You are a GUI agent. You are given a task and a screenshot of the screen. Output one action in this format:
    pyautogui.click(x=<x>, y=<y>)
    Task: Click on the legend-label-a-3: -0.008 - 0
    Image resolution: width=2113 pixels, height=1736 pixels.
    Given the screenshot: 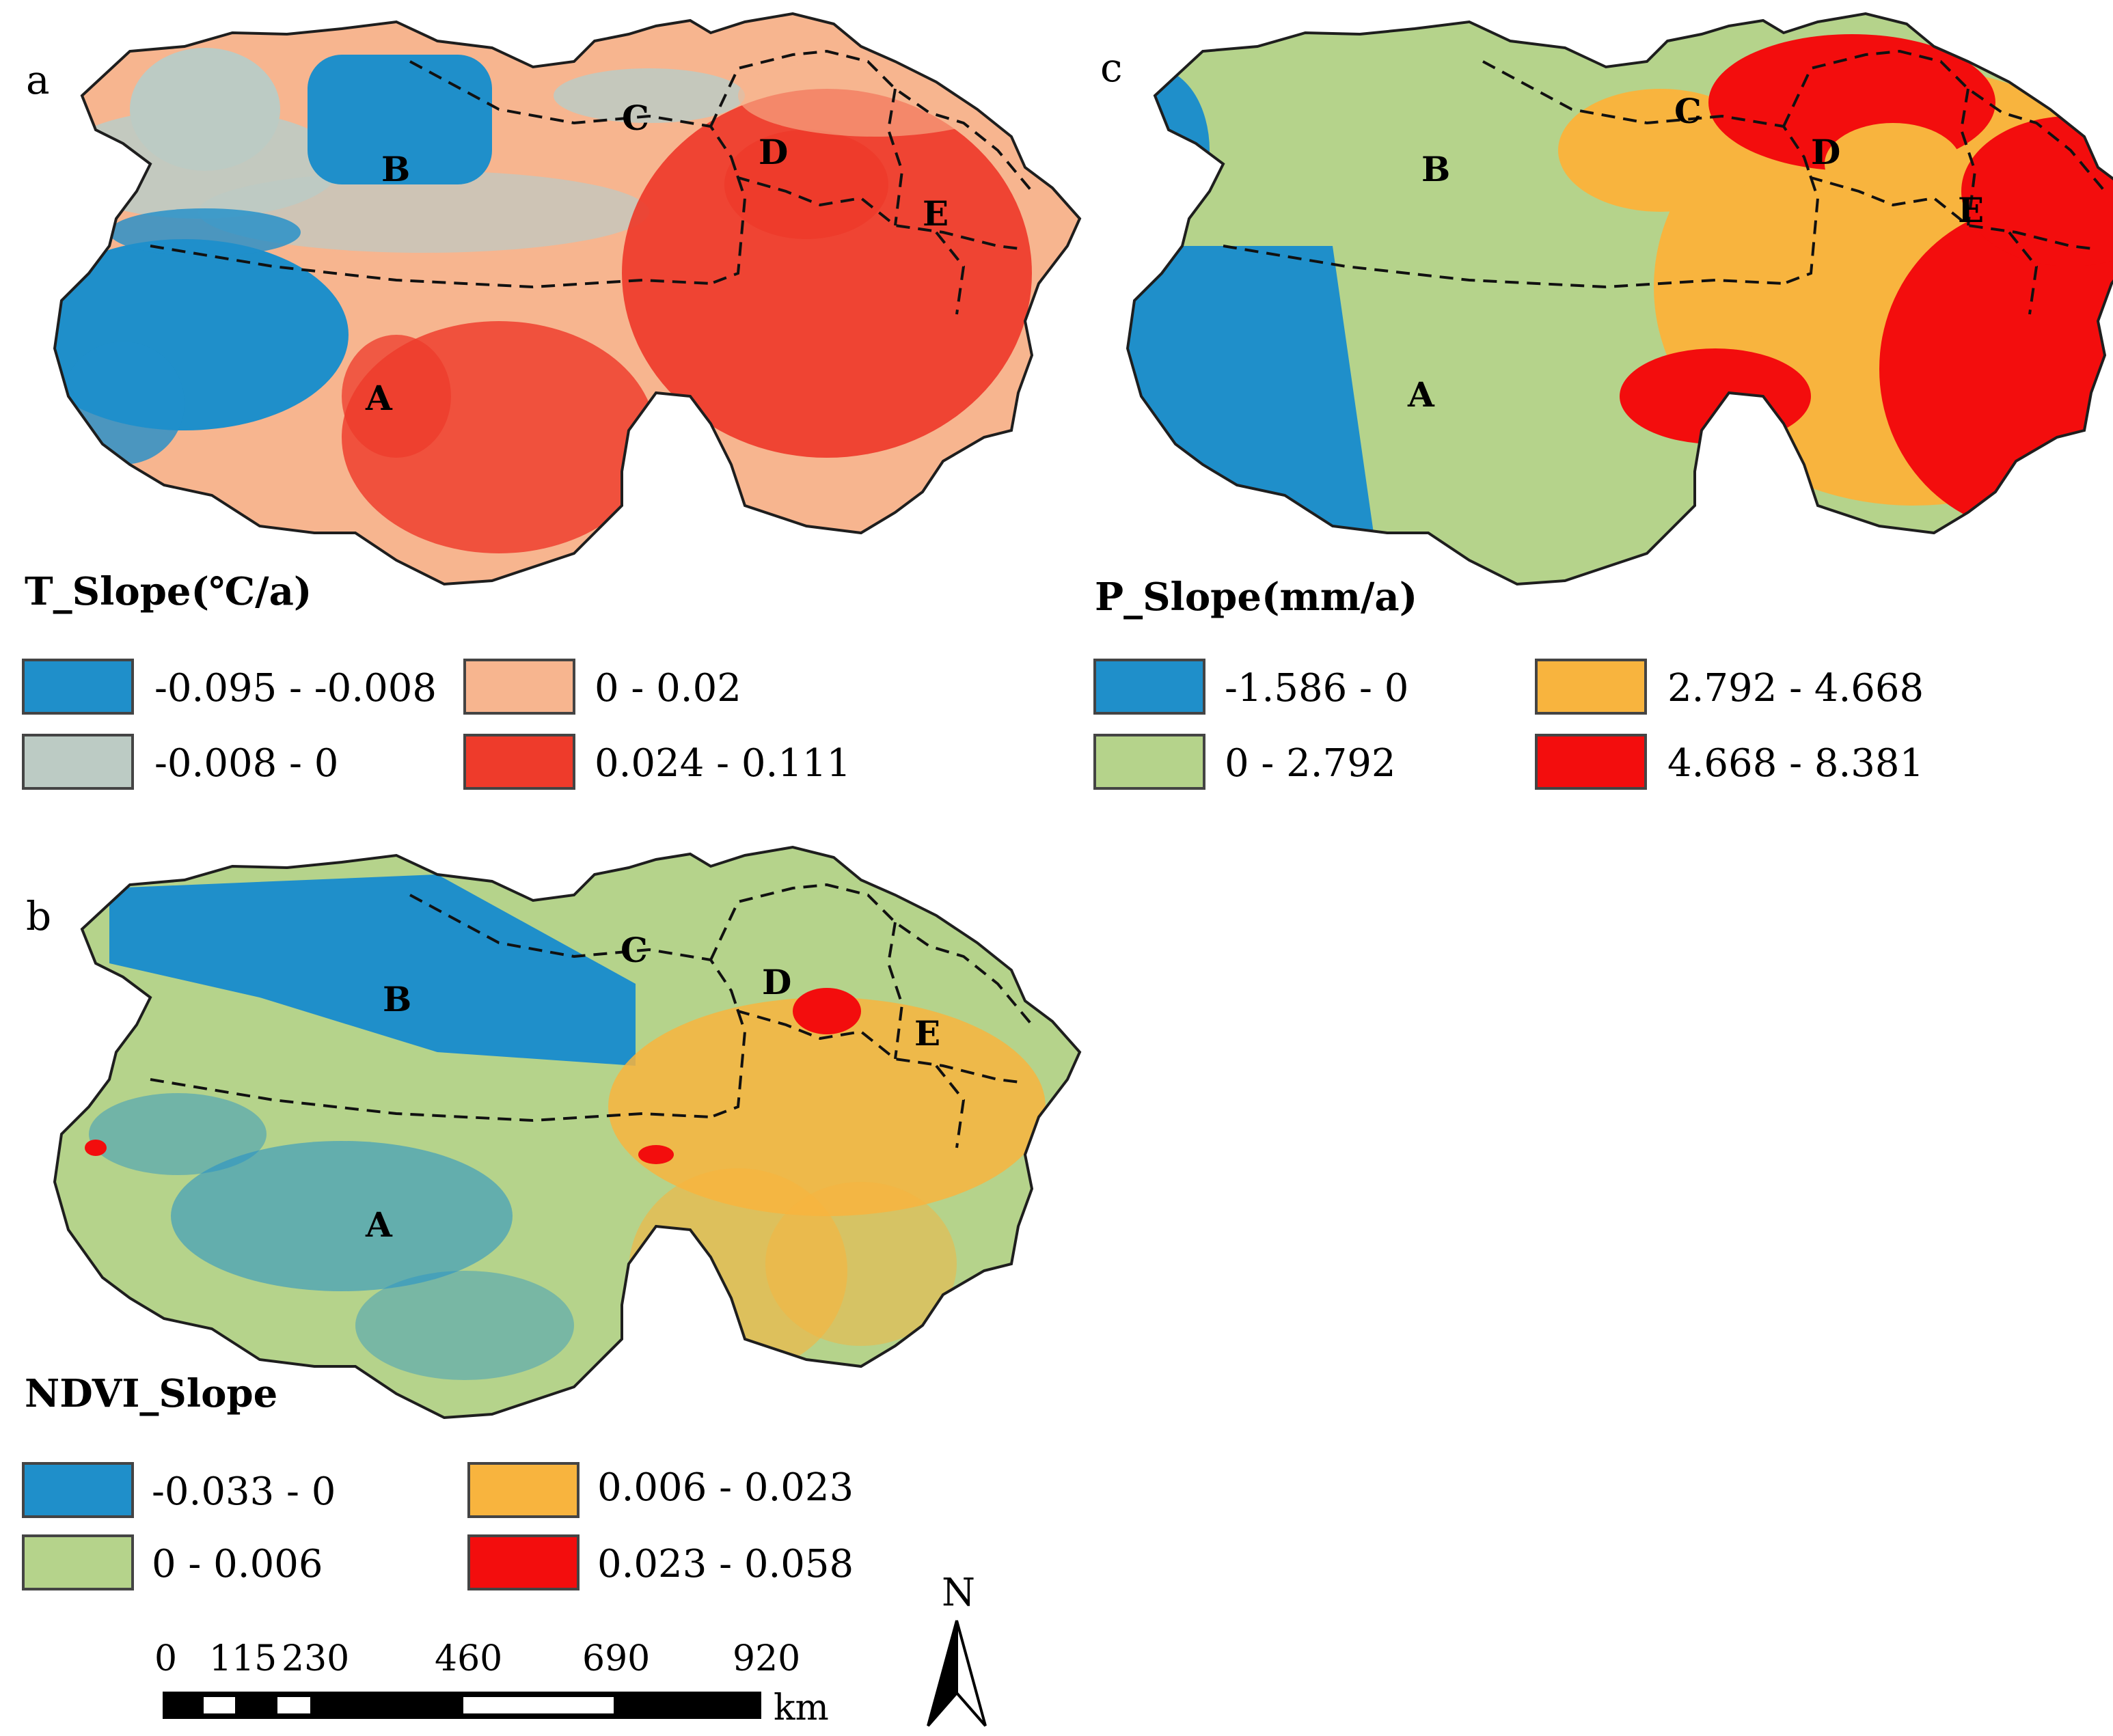 What is the action you would take?
    pyautogui.click(x=246, y=763)
    